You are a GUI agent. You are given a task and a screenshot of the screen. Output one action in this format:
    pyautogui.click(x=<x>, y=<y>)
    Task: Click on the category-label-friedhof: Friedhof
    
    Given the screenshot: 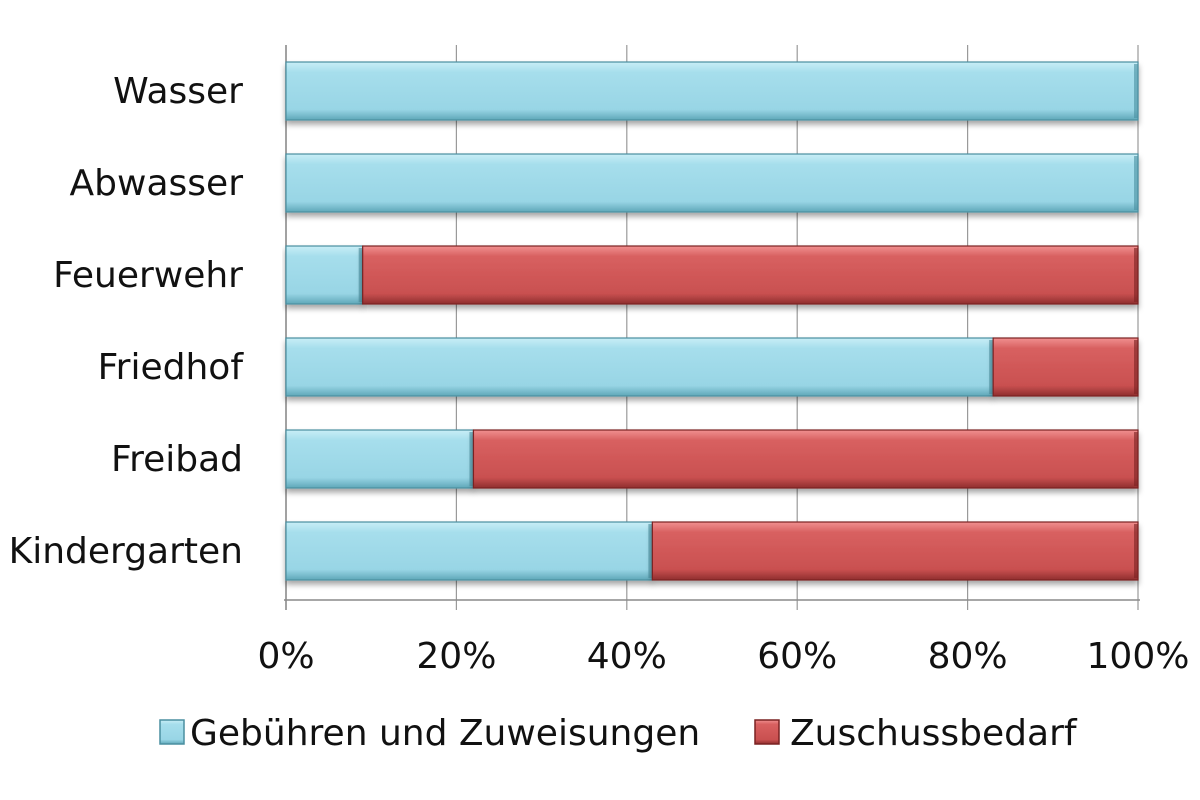 What is the action you would take?
    pyautogui.click(x=171, y=367)
    